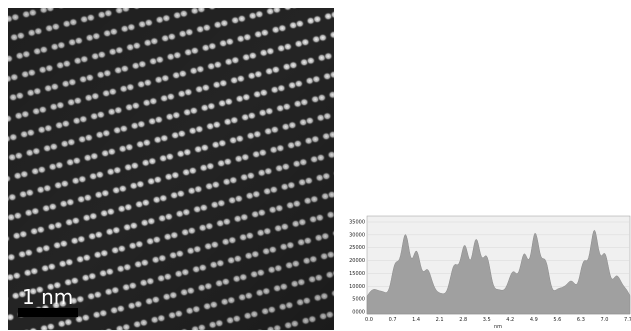 The image size is (631, 331). I want to click on x-tick-label: 4.9, so click(534, 320).